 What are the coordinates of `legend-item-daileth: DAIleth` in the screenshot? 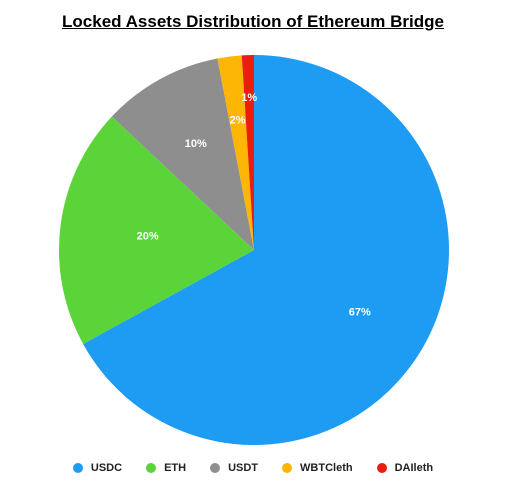 It's located at (405, 468).